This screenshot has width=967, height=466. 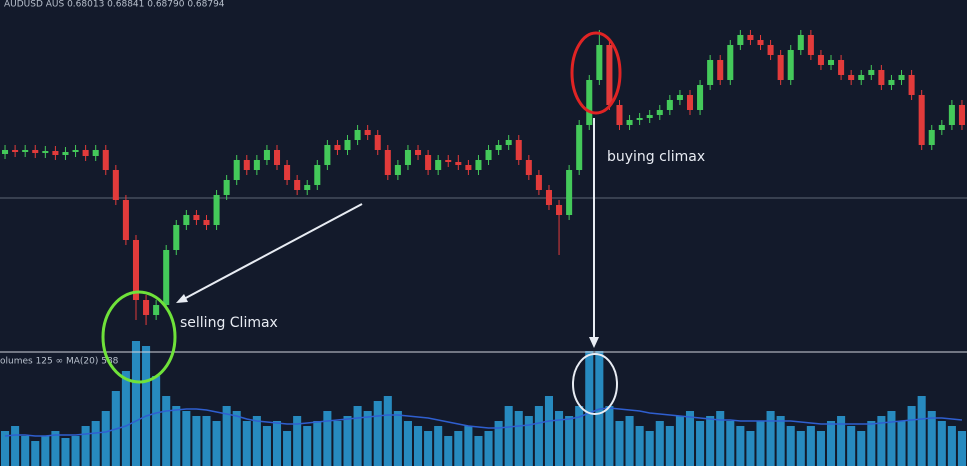 What do you see at coordinates (594, 342) in the screenshot?
I see `arrow-head` at bounding box center [594, 342].